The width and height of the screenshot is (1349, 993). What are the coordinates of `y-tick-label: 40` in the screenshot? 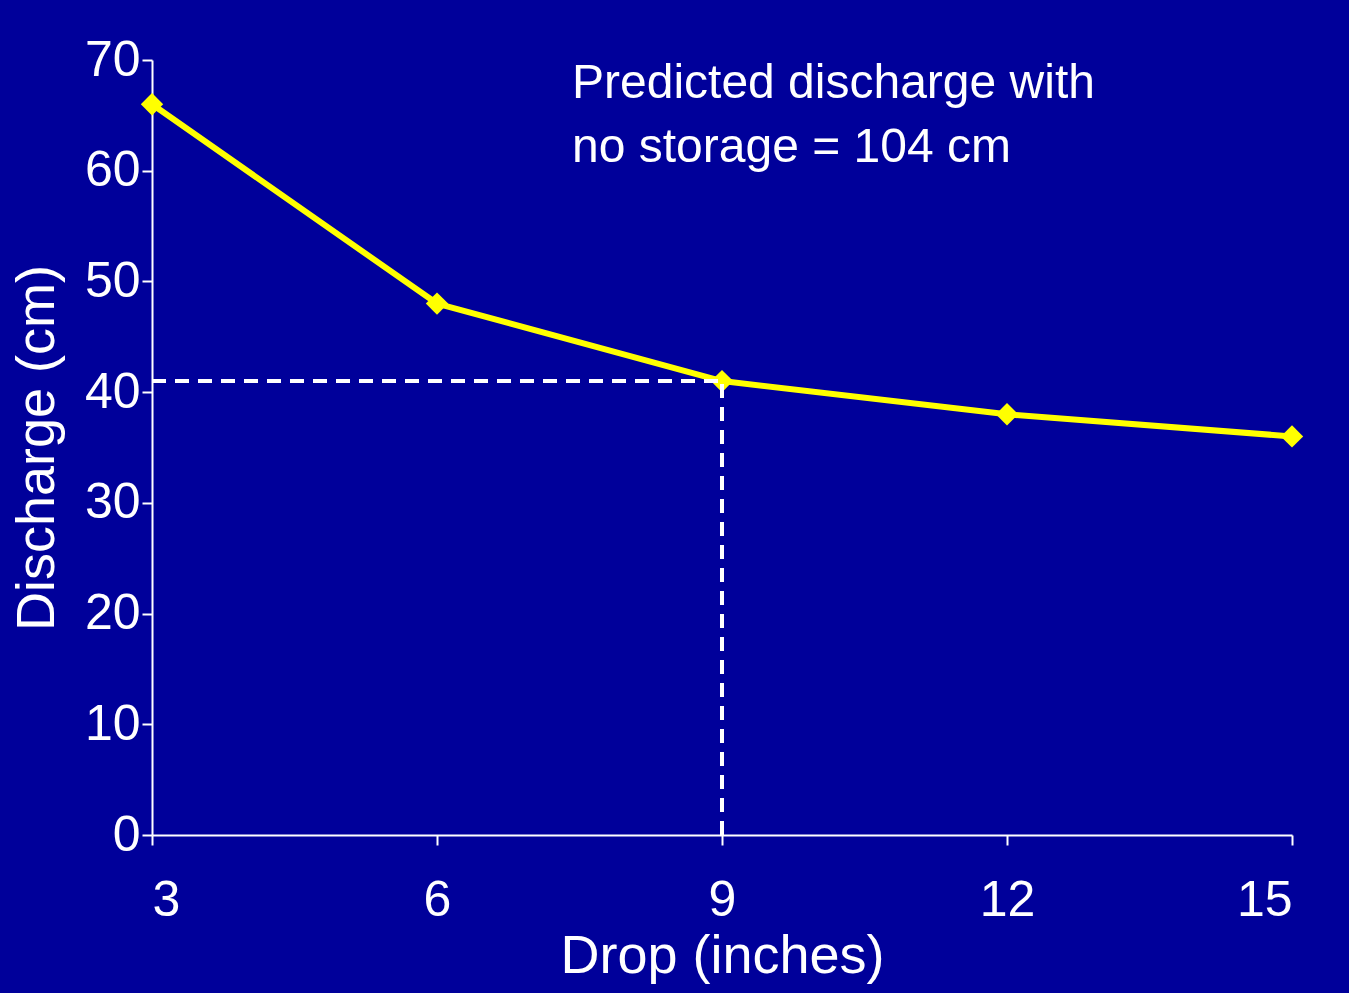 It's located at (112, 390).